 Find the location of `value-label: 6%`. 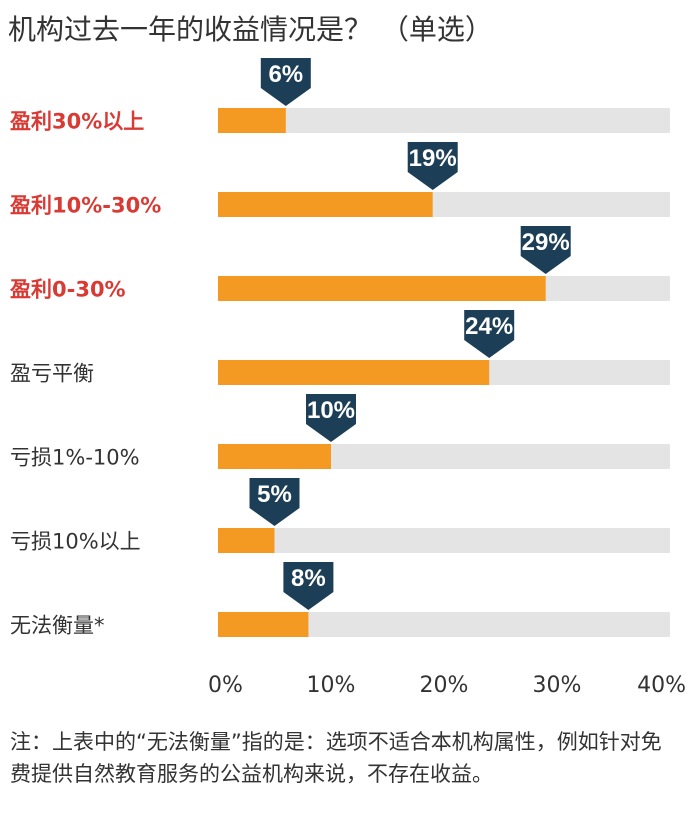

value-label: 6% is located at coordinates (285, 74).